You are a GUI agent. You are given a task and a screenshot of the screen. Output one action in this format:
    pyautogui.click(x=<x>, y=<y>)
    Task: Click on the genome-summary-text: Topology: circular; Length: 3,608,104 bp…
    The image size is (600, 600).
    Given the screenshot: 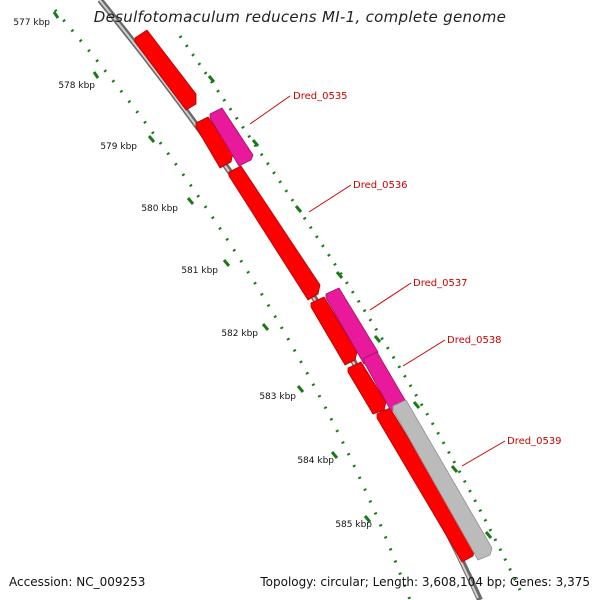 What is the action you would take?
    pyautogui.click(x=425, y=582)
    